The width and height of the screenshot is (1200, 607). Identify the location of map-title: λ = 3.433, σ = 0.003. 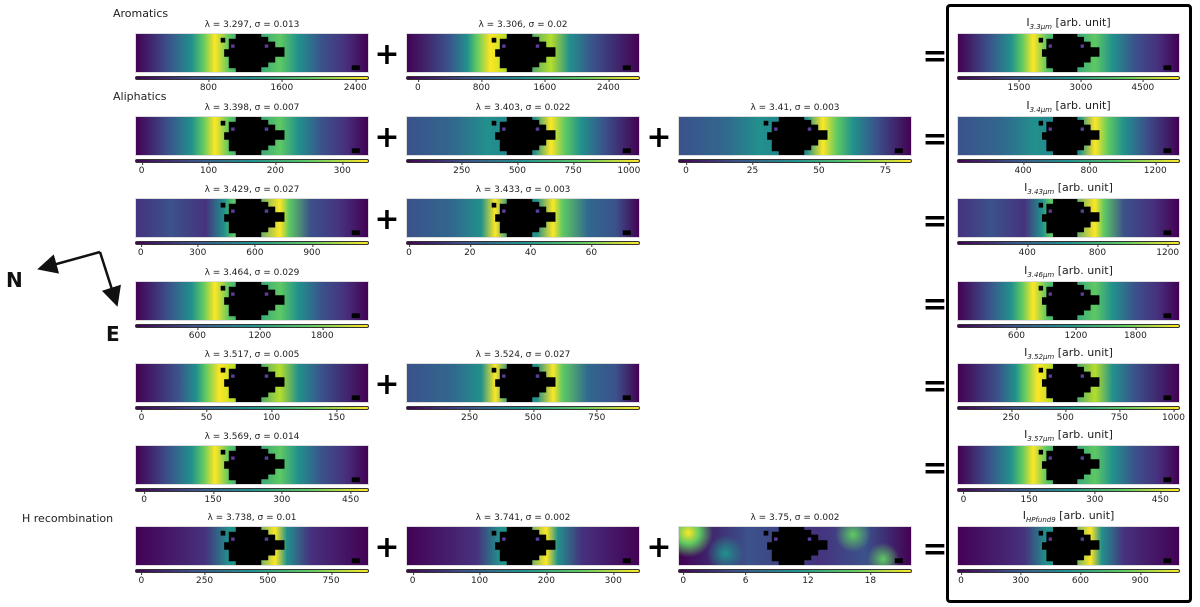
(523, 190).